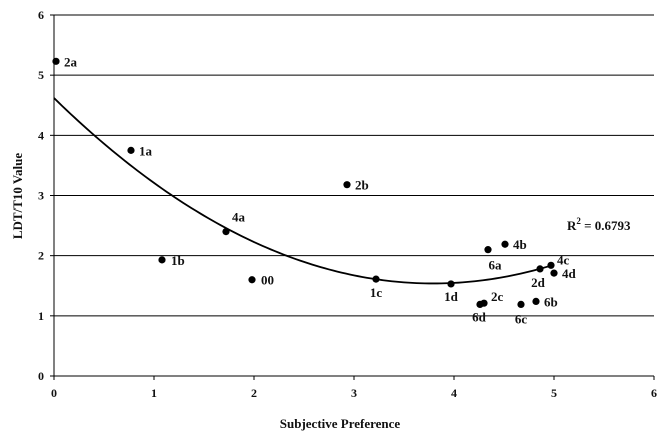 Image resolution: width=665 pixels, height=436 pixels. What do you see at coordinates (162, 260) in the screenshot?
I see `data-point-1b` at bounding box center [162, 260].